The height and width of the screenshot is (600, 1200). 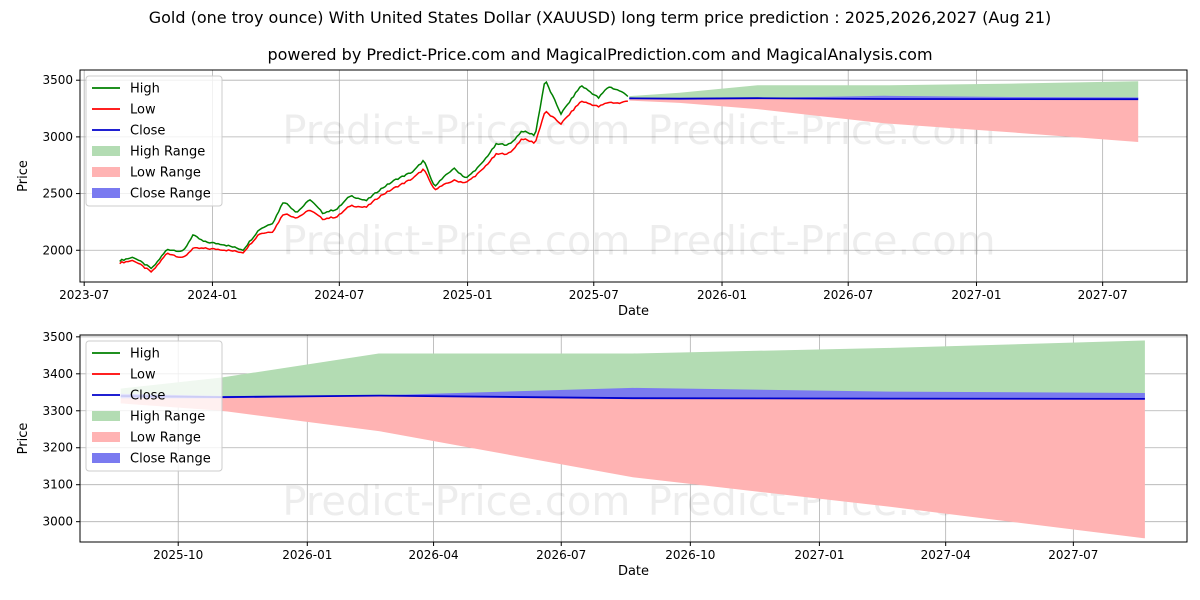 What do you see at coordinates (57, 411) in the screenshot?
I see `y-tick-label: 3300` at bounding box center [57, 411].